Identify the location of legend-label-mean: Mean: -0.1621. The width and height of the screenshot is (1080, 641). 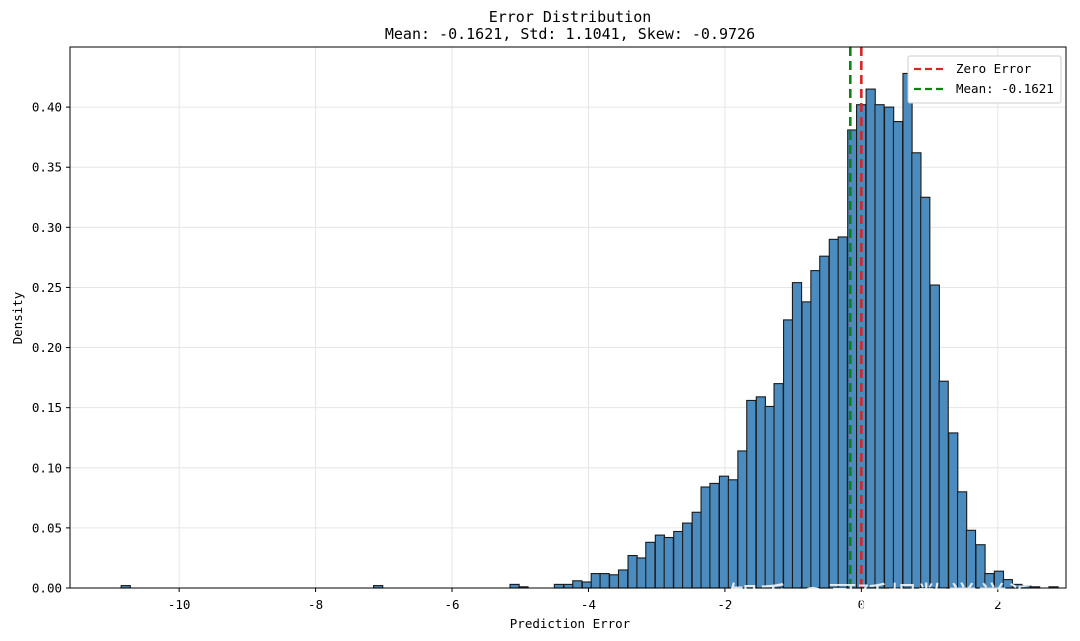
(1005, 88).